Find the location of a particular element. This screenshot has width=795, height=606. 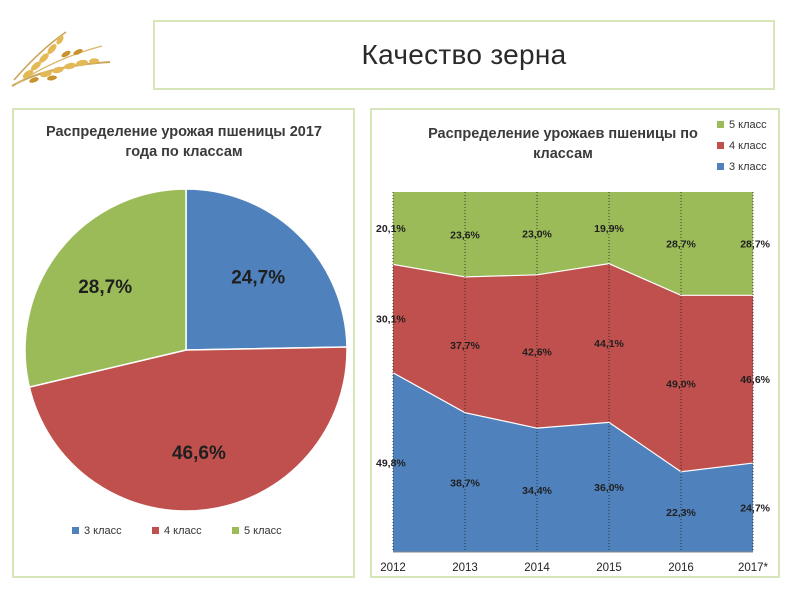

pie-slice-5-class is located at coordinates (105, 288).